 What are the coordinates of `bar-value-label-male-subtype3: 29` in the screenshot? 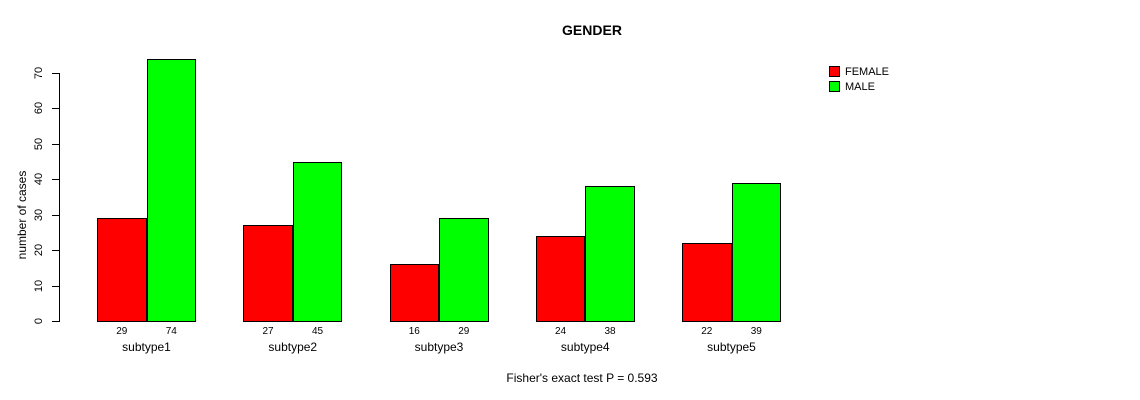 It's located at (464, 331).